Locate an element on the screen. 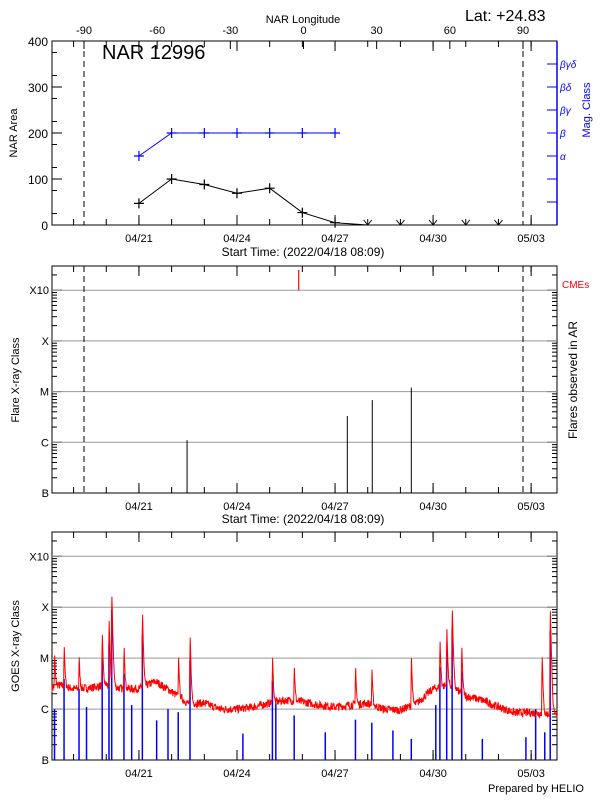 The width and height of the screenshot is (600, 800). mag-class-tick-label: β is located at coordinates (562, 134).